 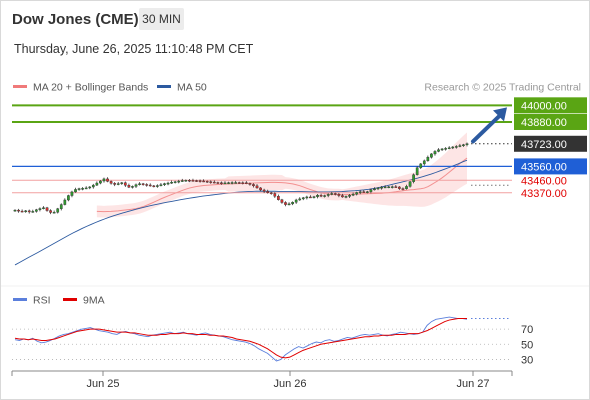 What do you see at coordinates (544, 145) in the screenshot?
I see `current-price-label: 43723.00` at bounding box center [544, 145].